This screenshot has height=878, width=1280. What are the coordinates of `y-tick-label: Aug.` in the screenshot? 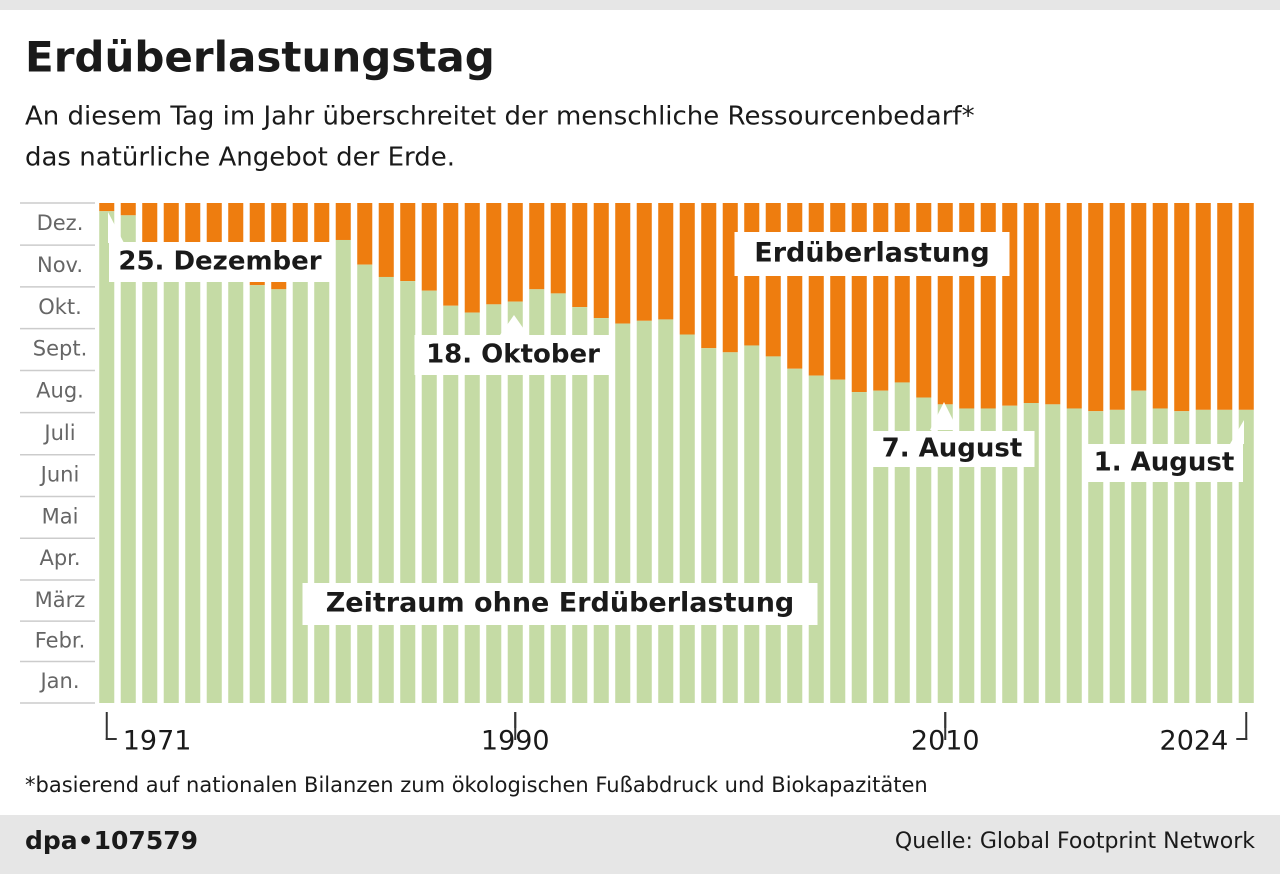 It's located at (60, 390).